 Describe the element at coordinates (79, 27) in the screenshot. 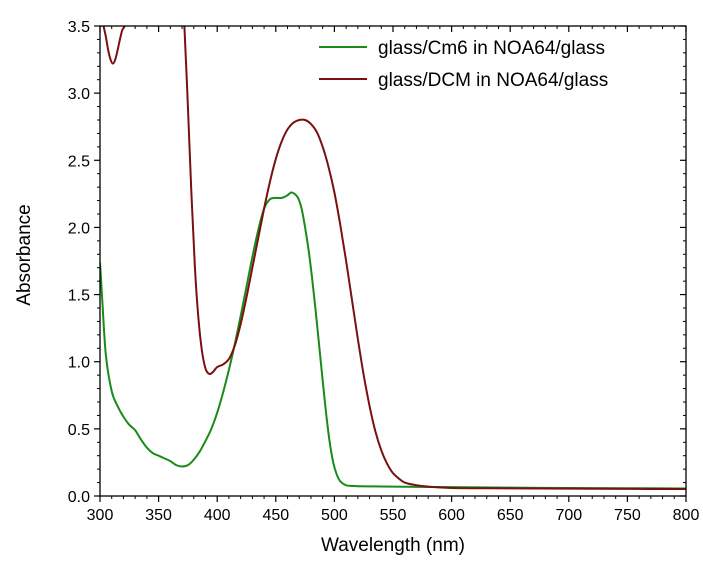

I see `y-tick-label: 3.5` at that location.